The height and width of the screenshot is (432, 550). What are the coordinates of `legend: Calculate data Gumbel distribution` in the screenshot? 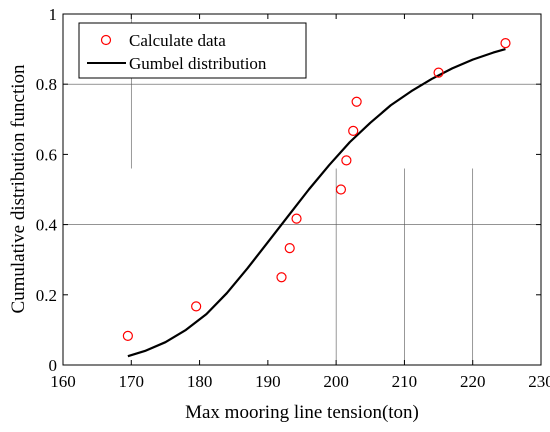 It's located at (192, 50).